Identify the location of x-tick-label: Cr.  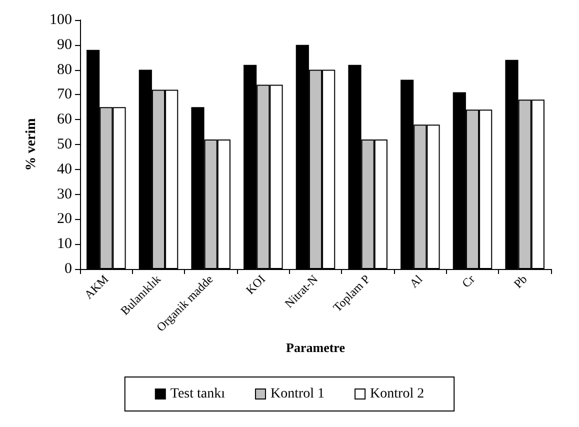
(468, 281).